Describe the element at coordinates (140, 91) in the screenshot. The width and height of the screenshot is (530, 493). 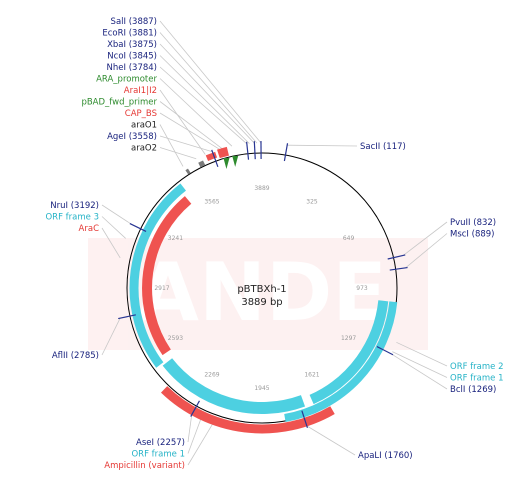
I see `left-top-label: AraI1|I2` at that location.